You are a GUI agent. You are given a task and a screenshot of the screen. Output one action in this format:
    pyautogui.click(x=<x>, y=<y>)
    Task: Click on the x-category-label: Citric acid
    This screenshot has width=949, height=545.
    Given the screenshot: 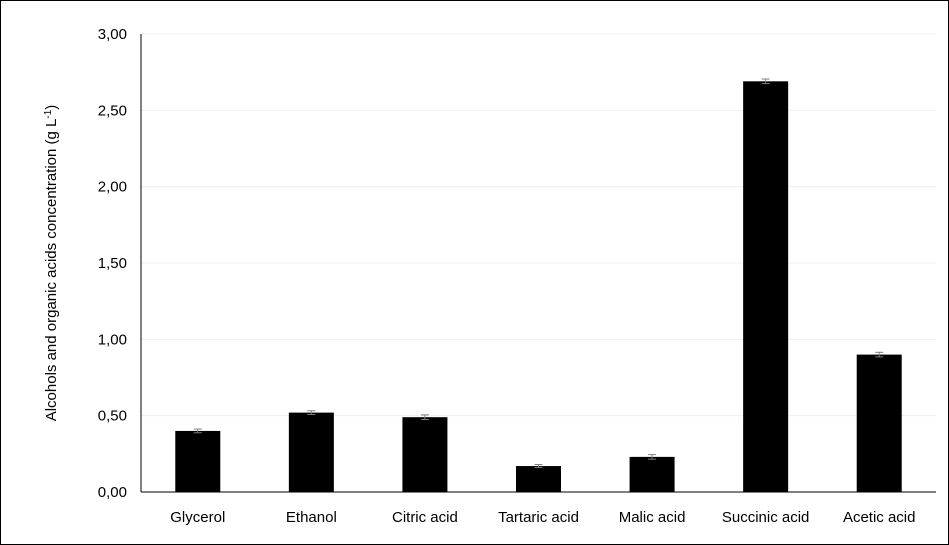 What is the action you would take?
    pyautogui.click(x=425, y=517)
    